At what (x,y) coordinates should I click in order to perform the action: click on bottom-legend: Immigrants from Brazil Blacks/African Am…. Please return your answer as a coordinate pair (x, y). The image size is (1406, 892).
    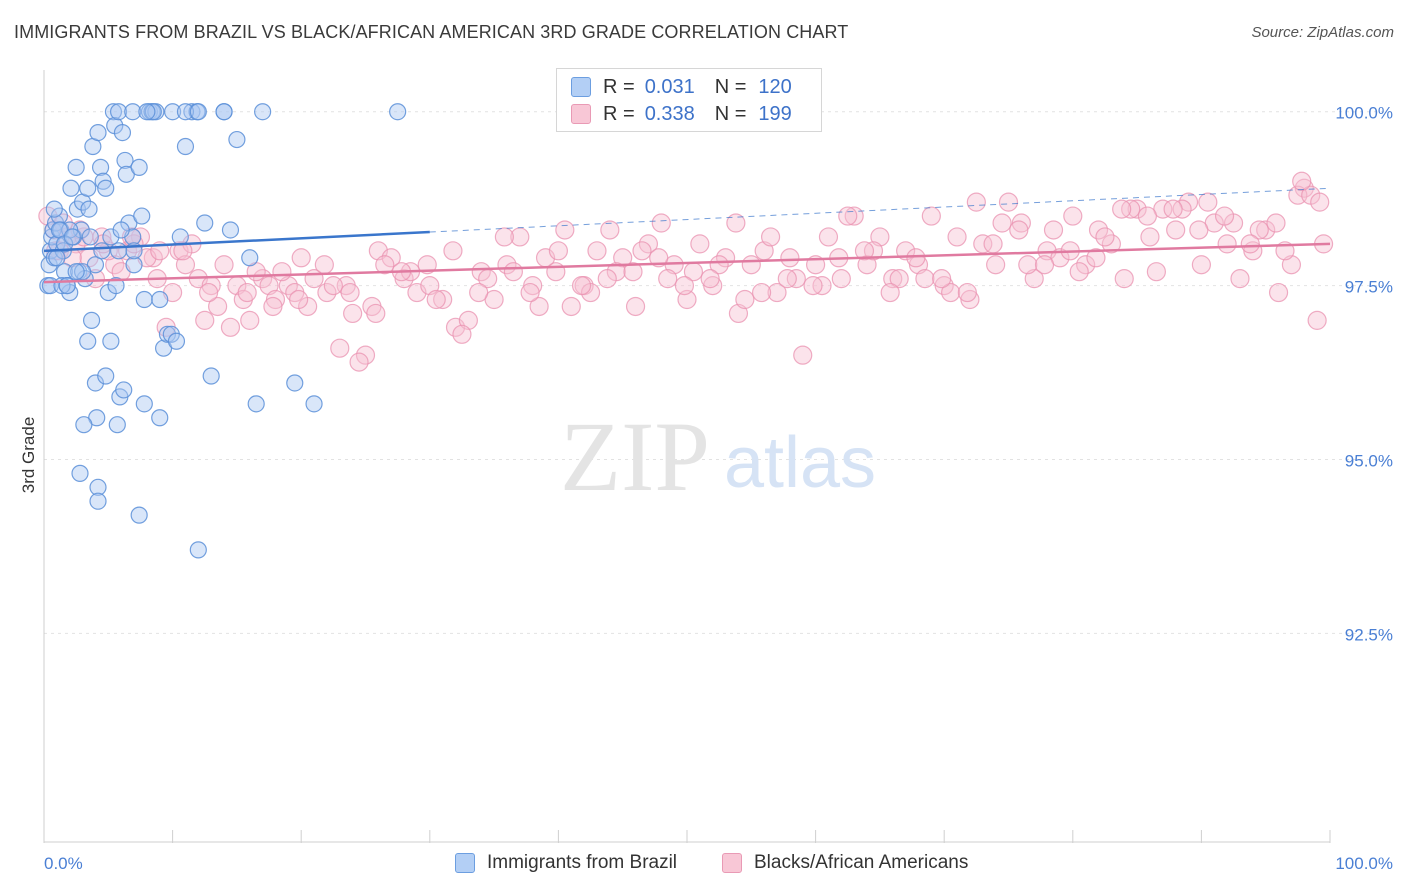
    Looking at the image, I should click on (703, 865).